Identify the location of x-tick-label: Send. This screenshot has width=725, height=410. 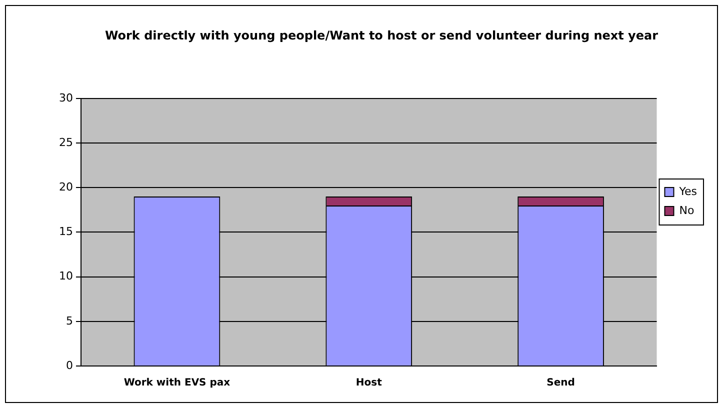
(560, 383).